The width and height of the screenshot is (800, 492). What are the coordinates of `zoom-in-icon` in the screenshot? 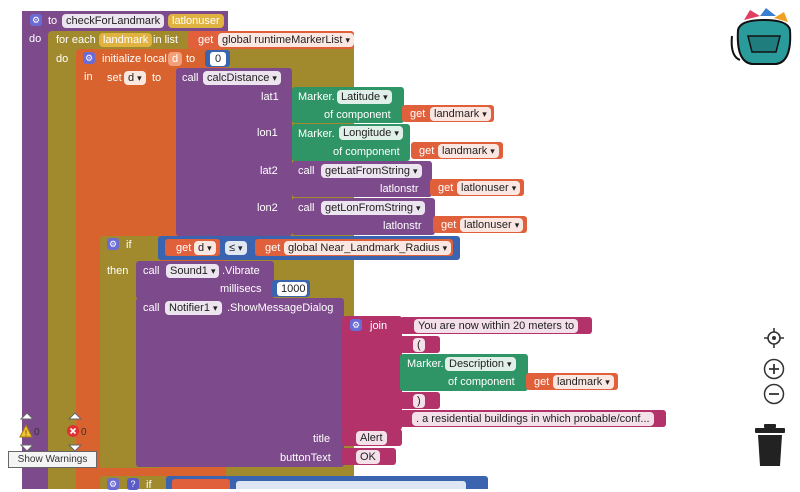 It's located at (774, 369).